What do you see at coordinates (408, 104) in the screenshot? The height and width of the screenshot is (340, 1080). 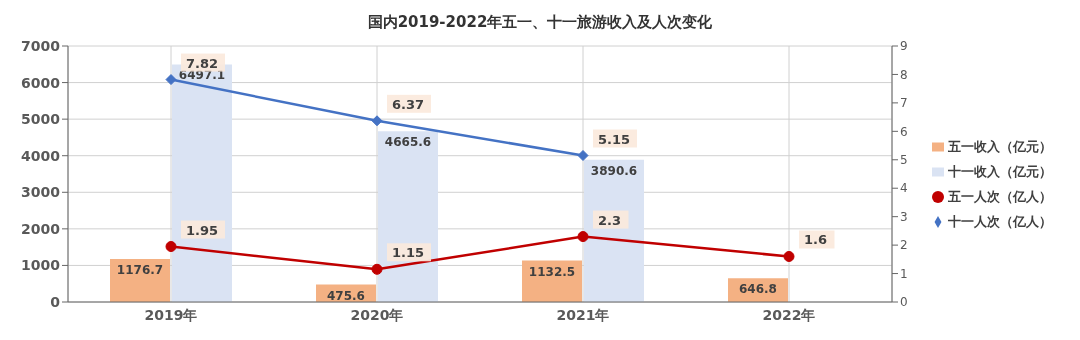 I see `data-label: 6.37` at bounding box center [408, 104].